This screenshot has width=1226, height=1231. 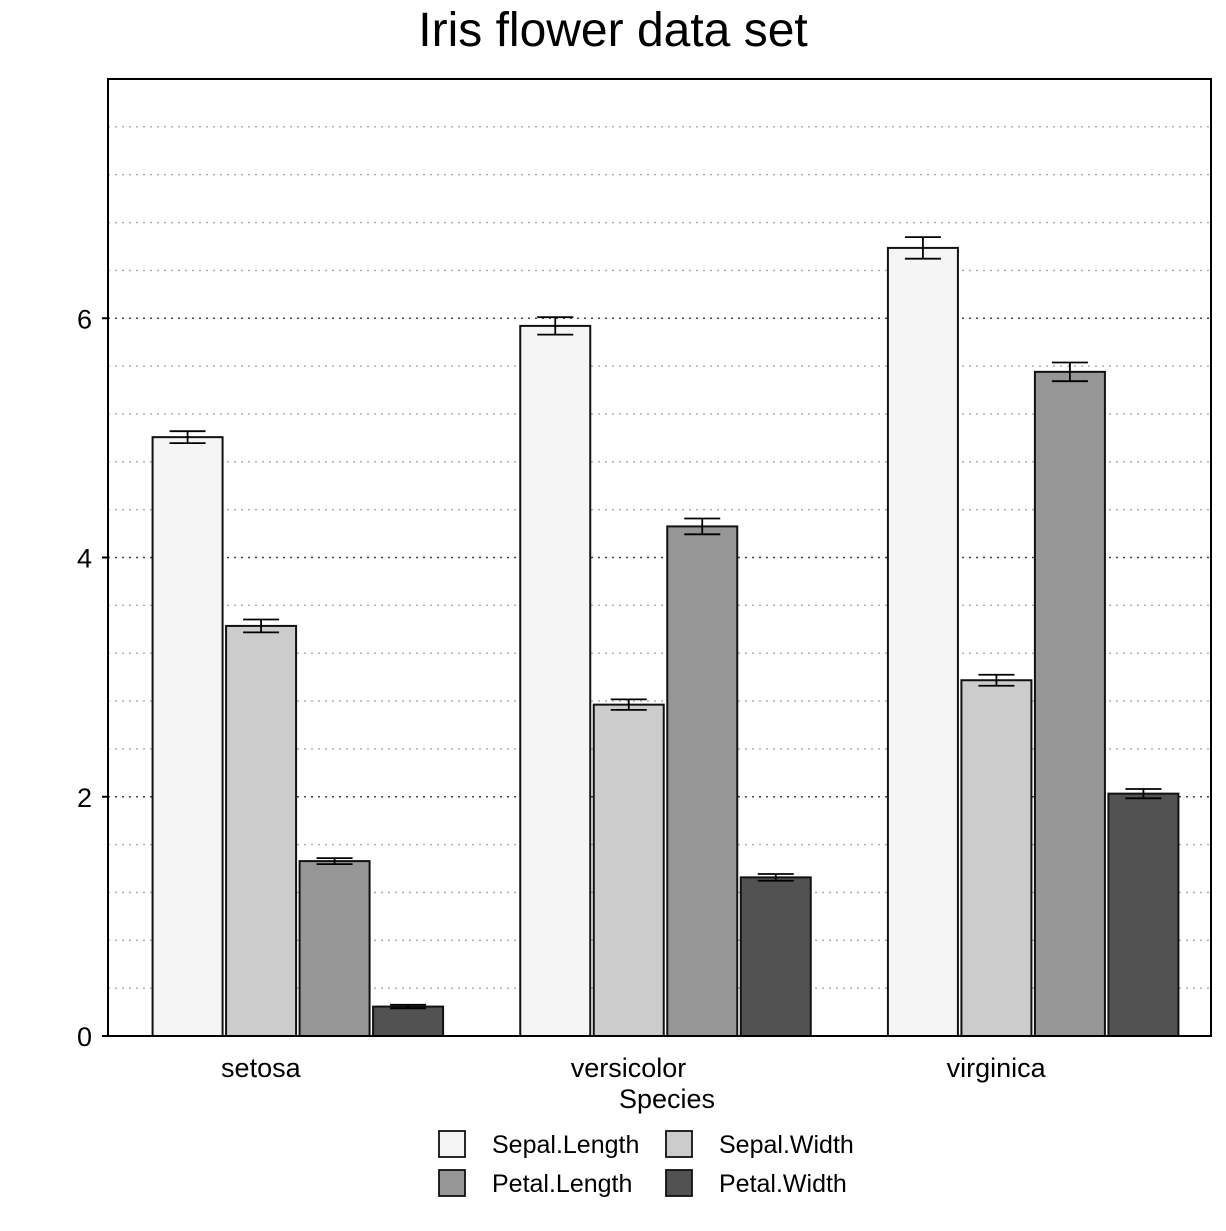 What do you see at coordinates (261, 626) in the screenshot?
I see `error-bar-sepal-width-setosa` at bounding box center [261, 626].